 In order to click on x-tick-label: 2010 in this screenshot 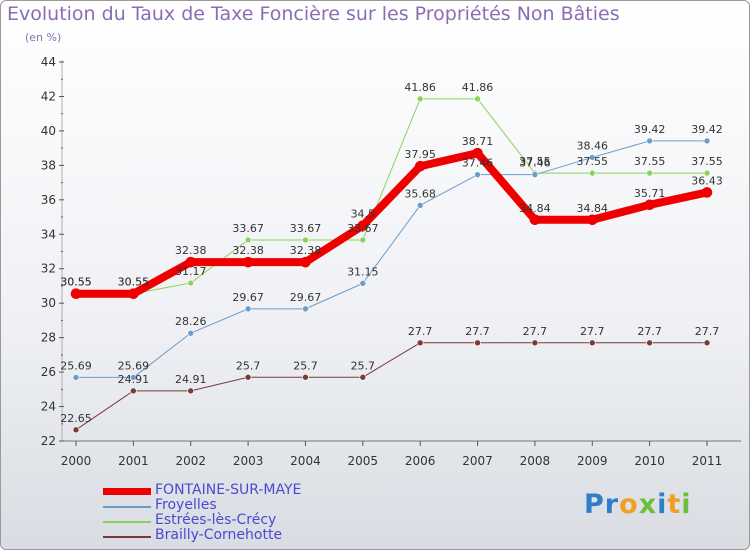, I will do `click(649, 461)`.